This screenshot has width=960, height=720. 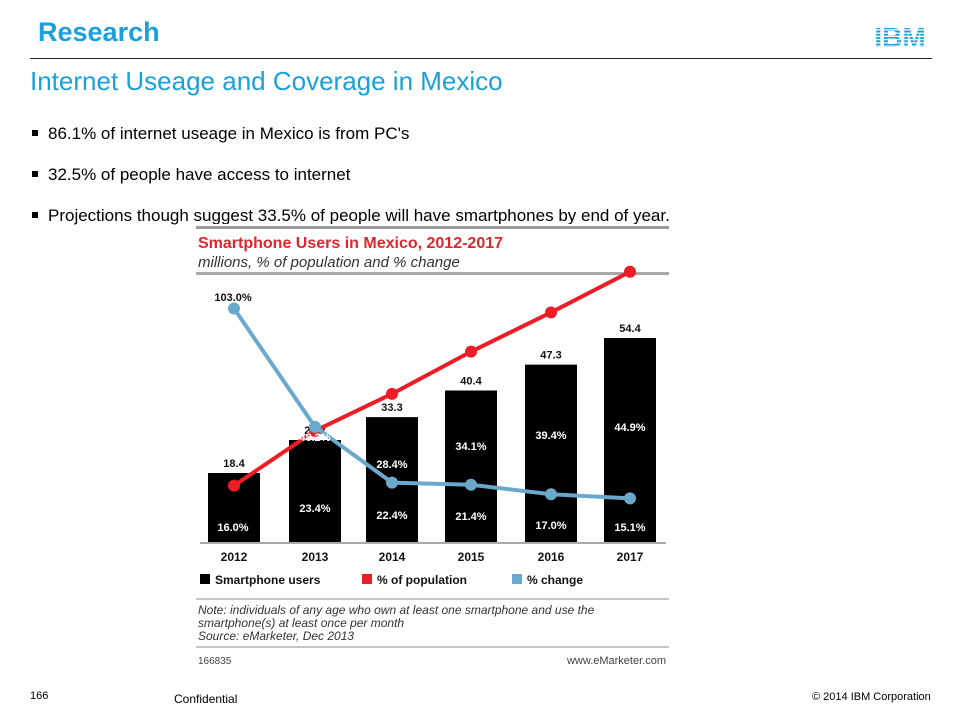 I want to click on change-value-label: 17.0%, so click(x=550, y=526).